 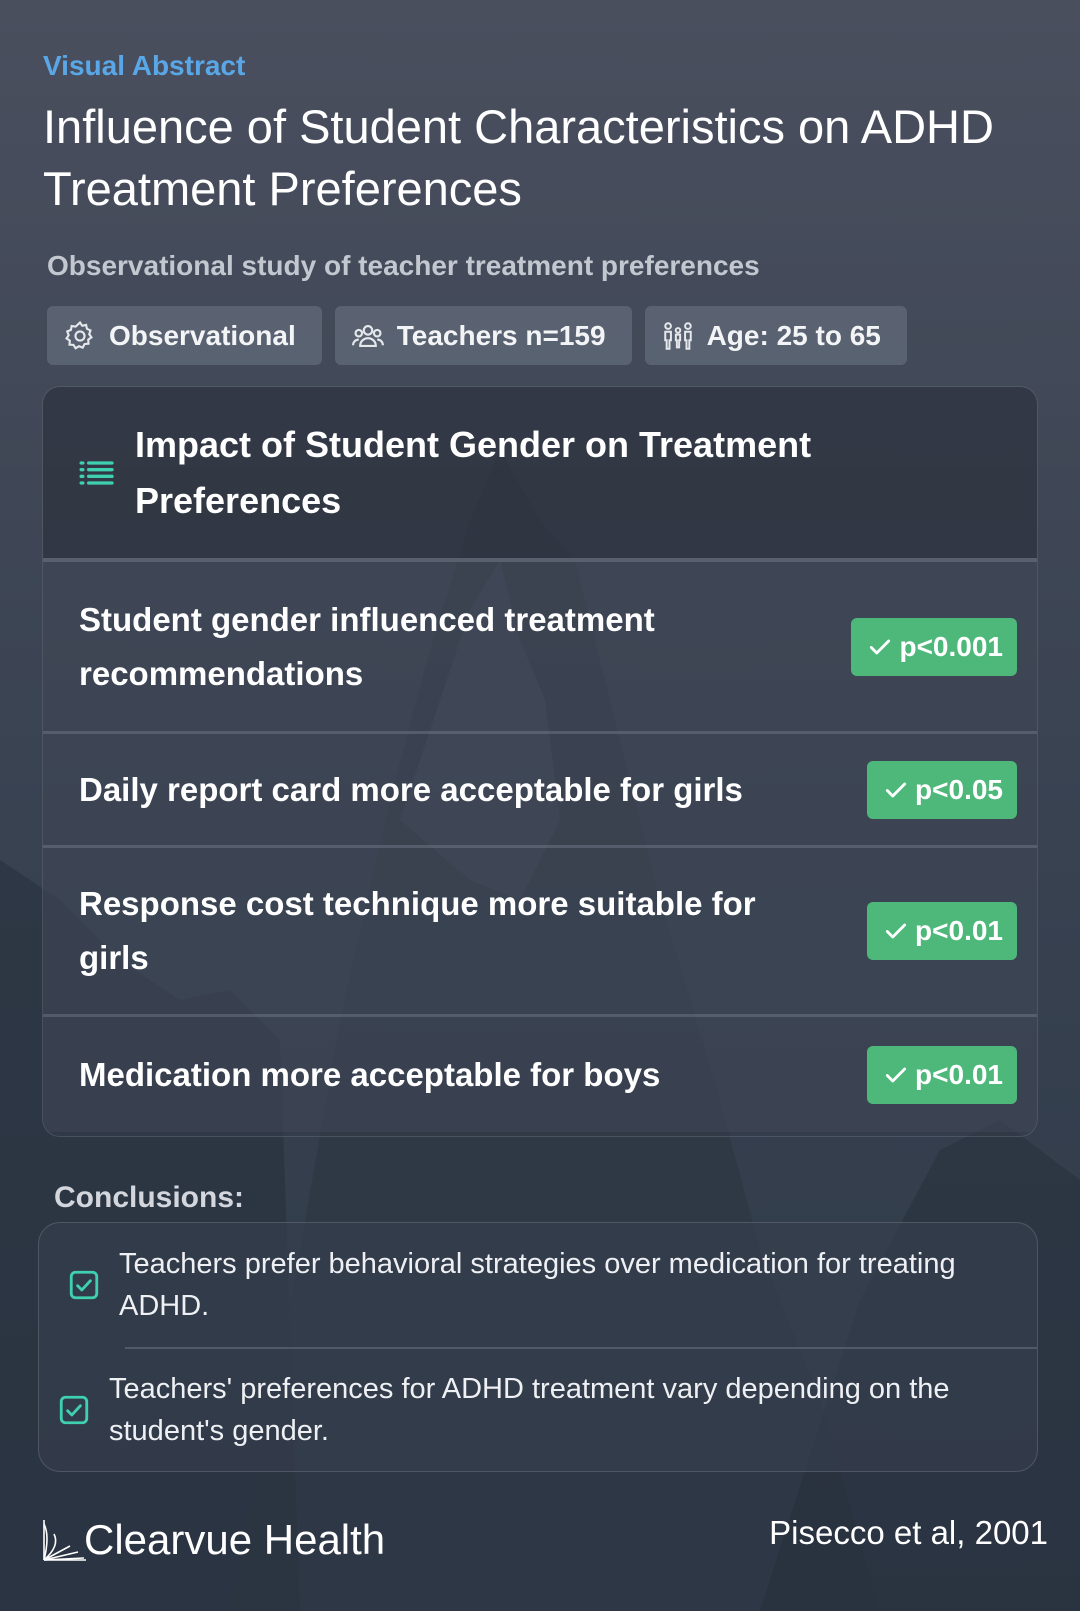 I want to click on eyebrow-label: Visual Abstract, so click(x=144, y=65).